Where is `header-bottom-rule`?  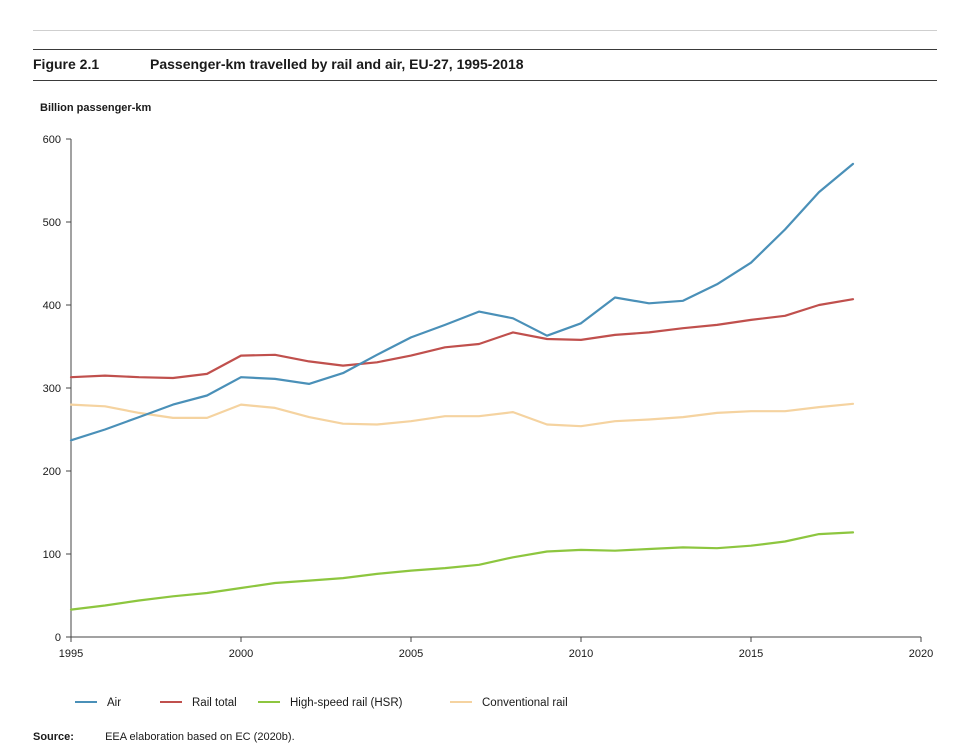
header-bottom-rule is located at coordinates (485, 80).